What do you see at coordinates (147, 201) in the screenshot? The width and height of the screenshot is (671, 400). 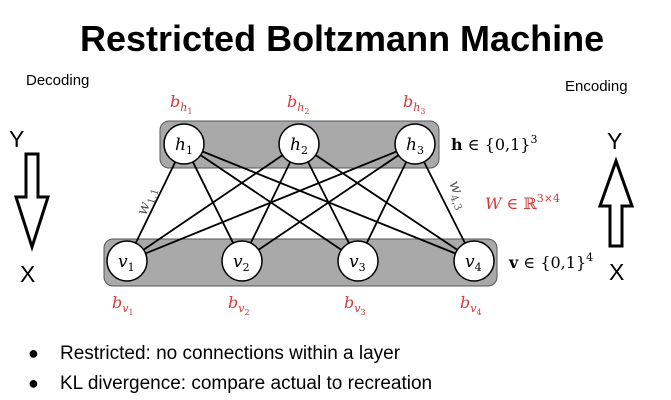 I see `edge-weight-w11: w1,1` at bounding box center [147, 201].